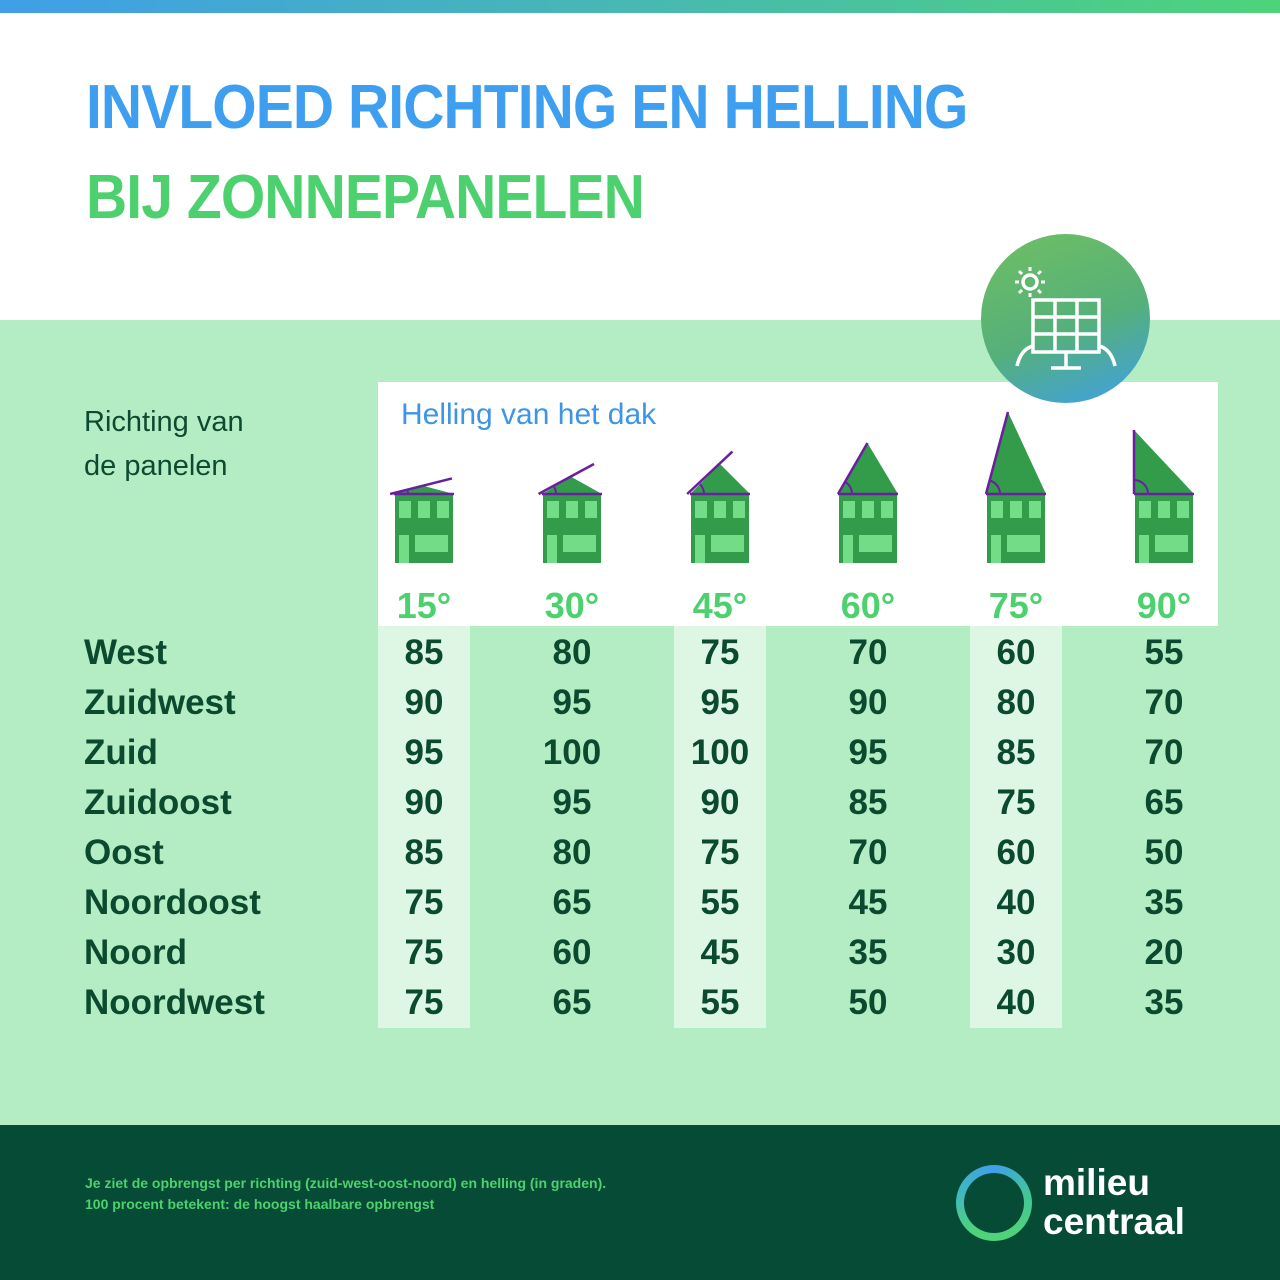 Image resolution: width=1280 pixels, height=1280 pixels. What do you see at coordinates (156, 466) in the screenshot?
I see `row-header-line: de panelen` at bounding box center [156, 466].